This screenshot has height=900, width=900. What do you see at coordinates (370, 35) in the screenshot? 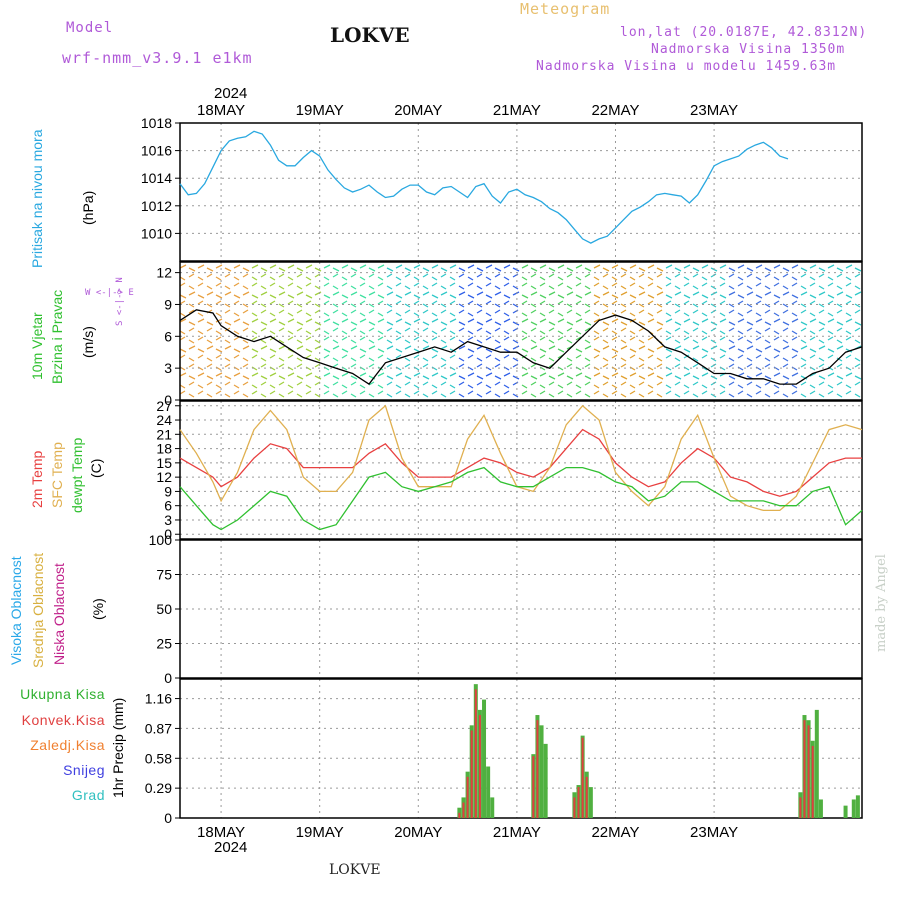
I see `station-title: LOKVE` at bounding box center [370, 35].